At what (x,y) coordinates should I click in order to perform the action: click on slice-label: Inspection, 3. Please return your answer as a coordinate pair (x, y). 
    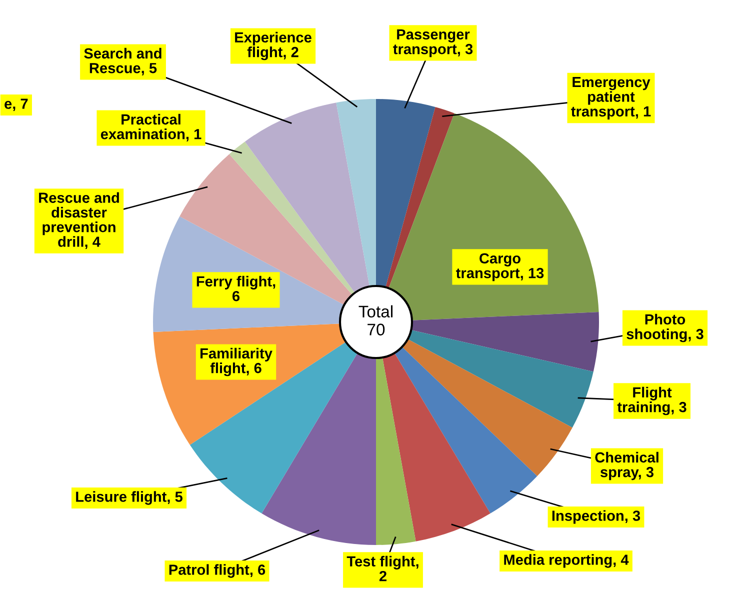
    Looking at the image, I should click on (596, 517).